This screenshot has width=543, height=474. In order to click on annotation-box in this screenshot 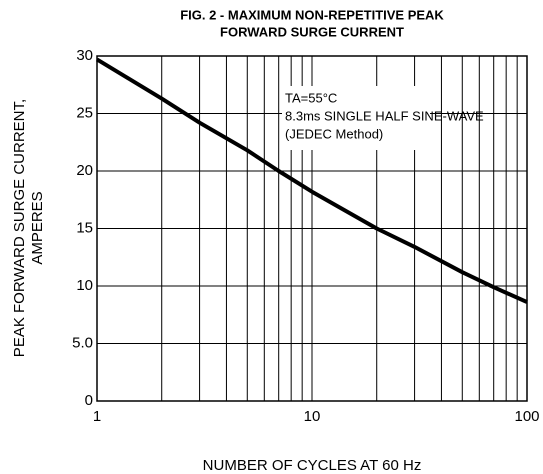, I will do `click(356, 118)`.